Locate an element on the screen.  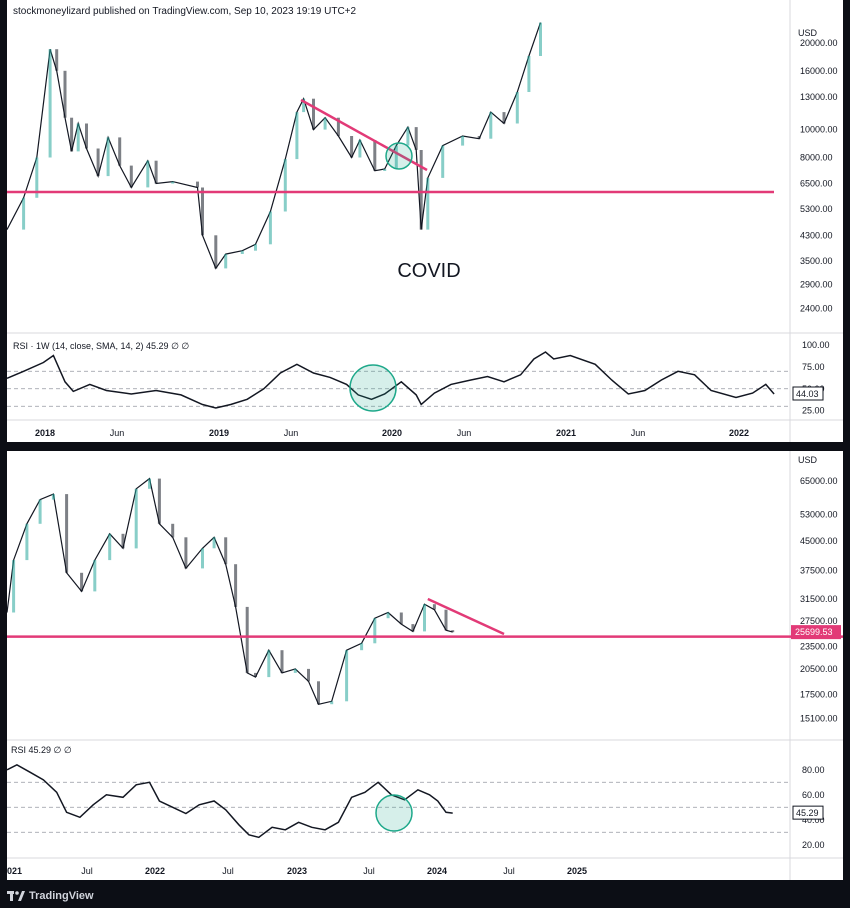
bottom-rsi-tick-label: 80.00 is located at coordinates (813, 770).